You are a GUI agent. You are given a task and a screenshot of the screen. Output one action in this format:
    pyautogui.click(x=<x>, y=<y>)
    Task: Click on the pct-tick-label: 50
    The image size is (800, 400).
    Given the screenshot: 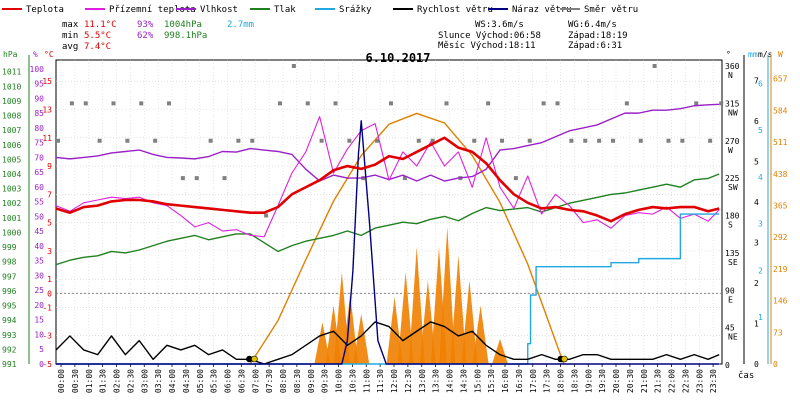 What is the action you would take?
    pyautogui.click(x=39, y=216)
    